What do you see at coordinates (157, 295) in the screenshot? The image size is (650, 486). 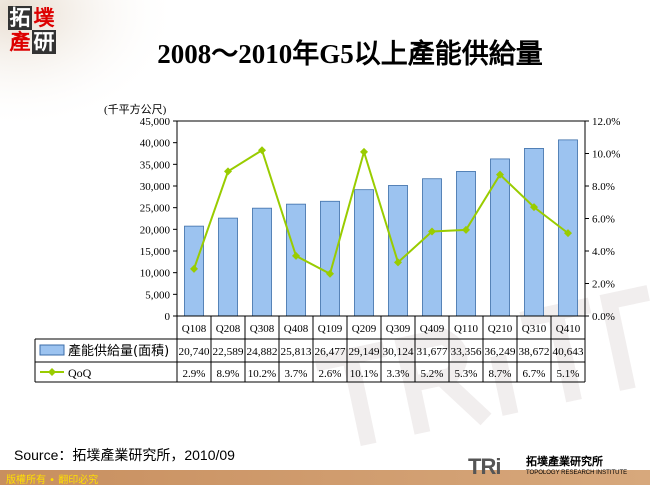 I see `y-tick-label: 5,000` at bounding box center [157, 295].